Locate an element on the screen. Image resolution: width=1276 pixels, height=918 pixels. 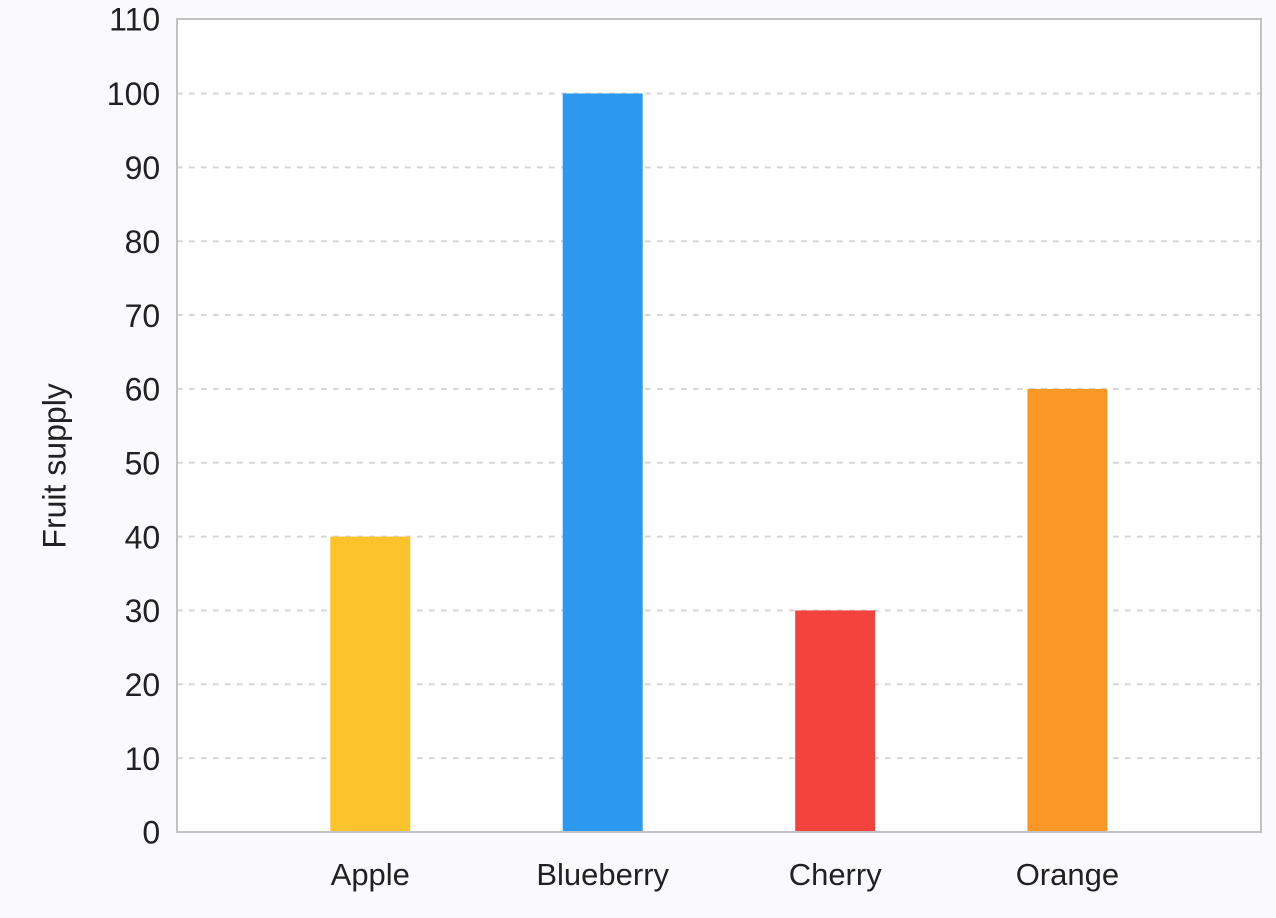
svg-text: 50 is located at coordinates (143, 463).